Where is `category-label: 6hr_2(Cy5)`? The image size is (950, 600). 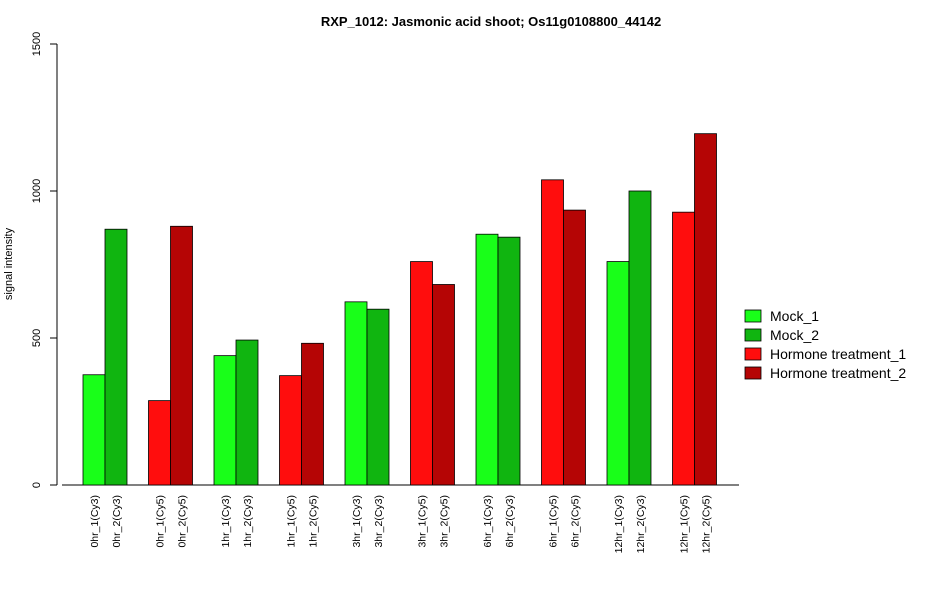 category-label: 6hr_2(Cy5) is located at coordinates (576, 521).